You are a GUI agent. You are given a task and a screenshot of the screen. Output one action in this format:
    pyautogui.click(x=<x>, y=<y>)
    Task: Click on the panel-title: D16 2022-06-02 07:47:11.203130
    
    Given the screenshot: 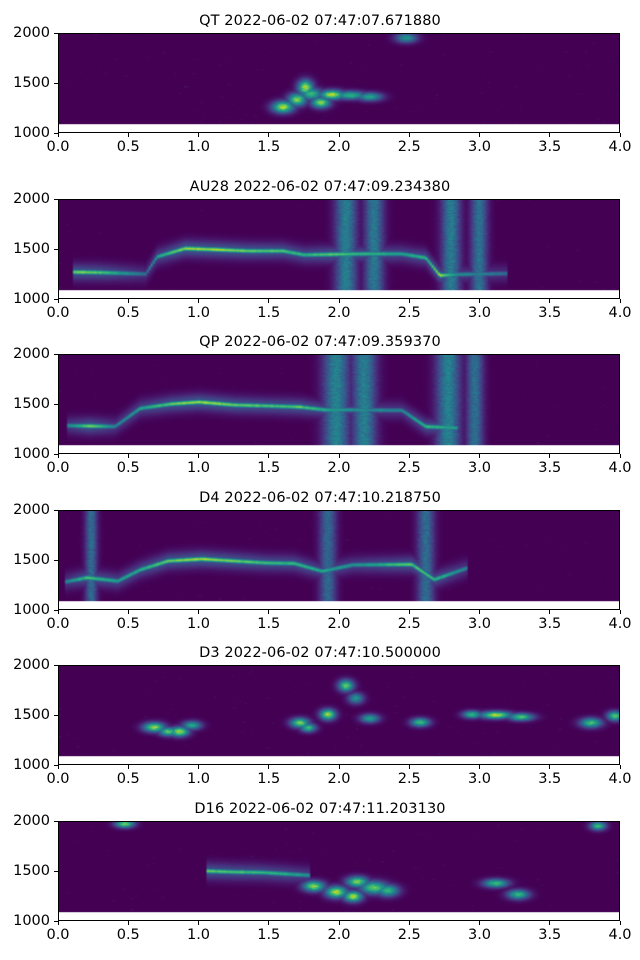 What is the action you would take?
    pyautogui.click(x=320, y=809)
    